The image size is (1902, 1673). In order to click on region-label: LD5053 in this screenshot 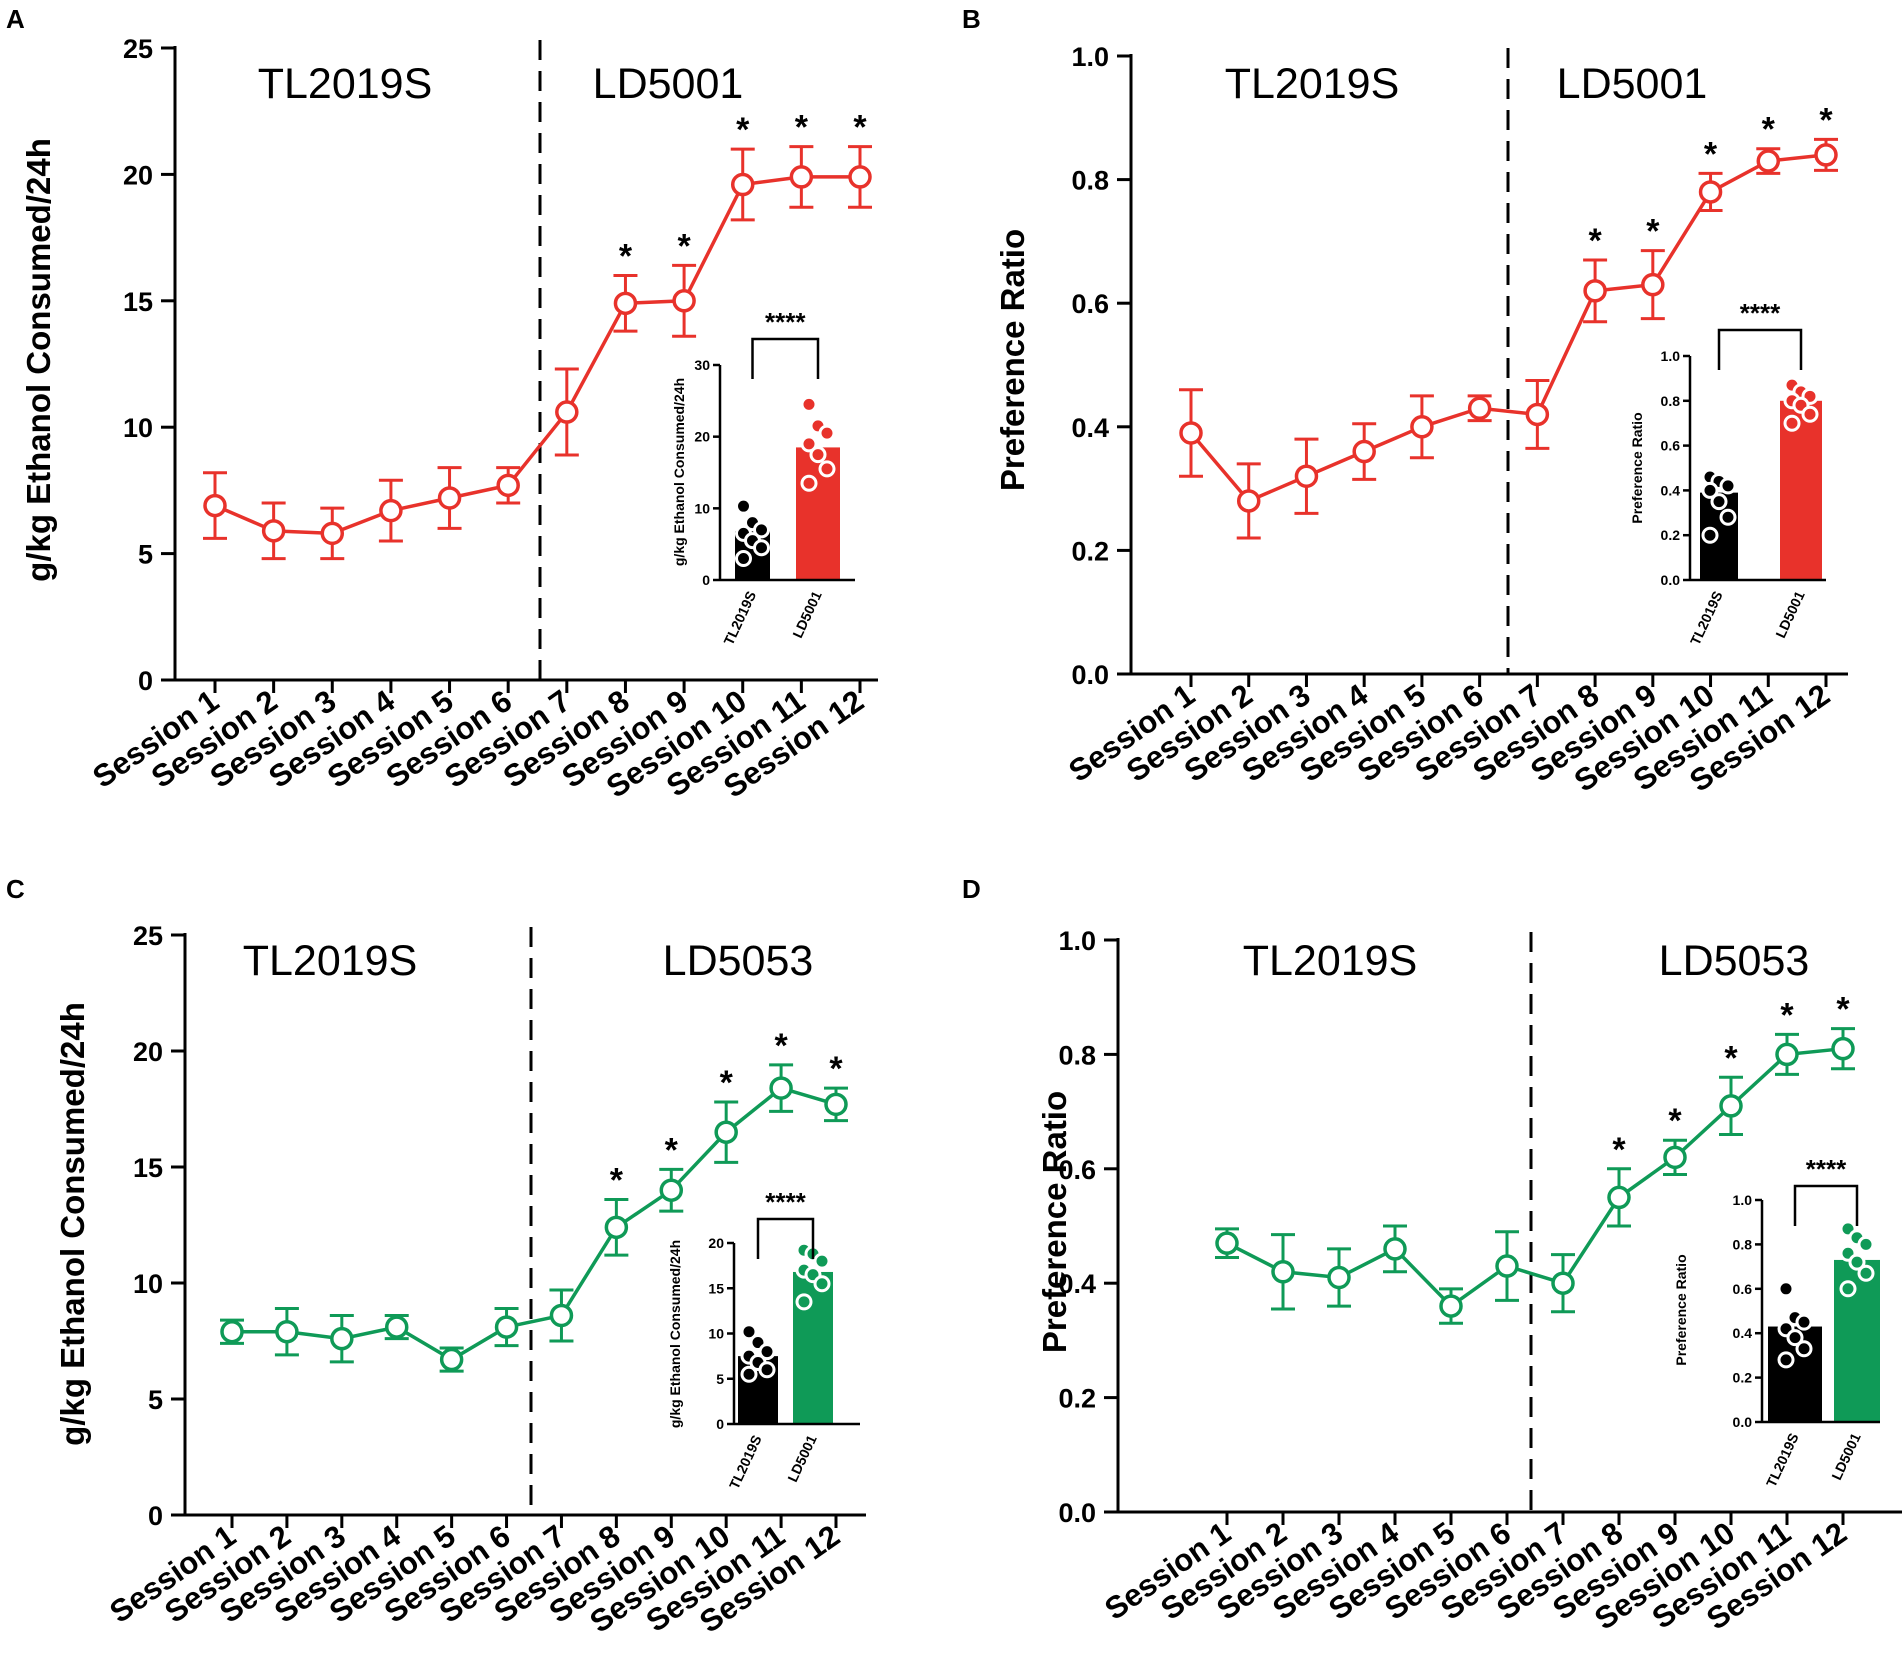, I will do `click(1734, 961)`.